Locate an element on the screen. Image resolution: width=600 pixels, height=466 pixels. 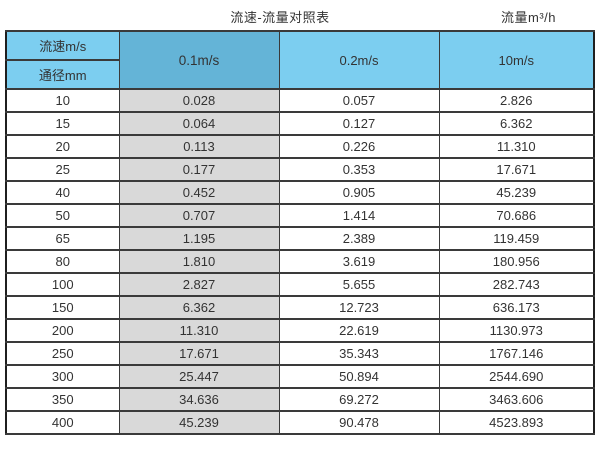
flow-cell-10ms: 180.956 is located at coordinates (516, 261).